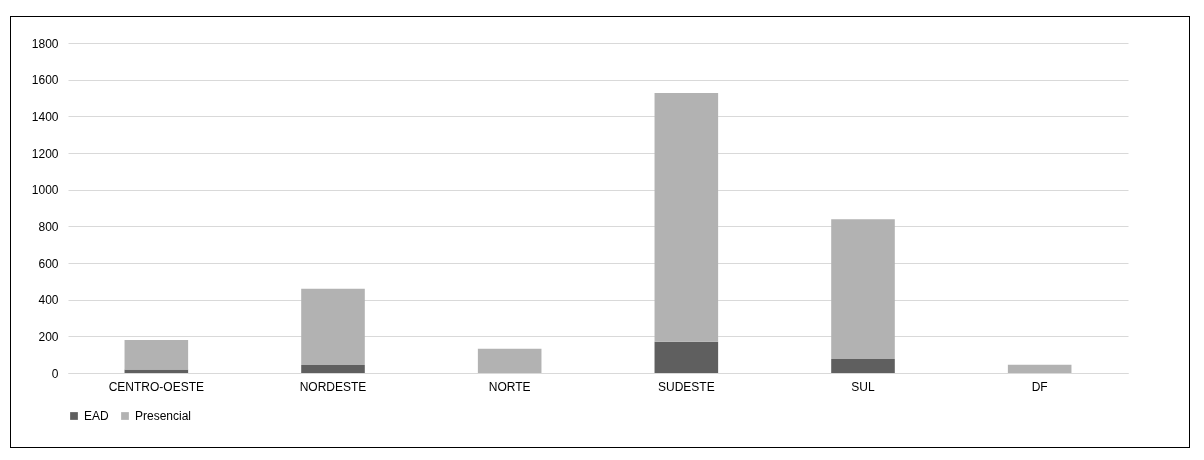 Image resolution: width=1204 pixels, height=460 pixels. I want to click on y-tick-label: 0, so click(55, 373).